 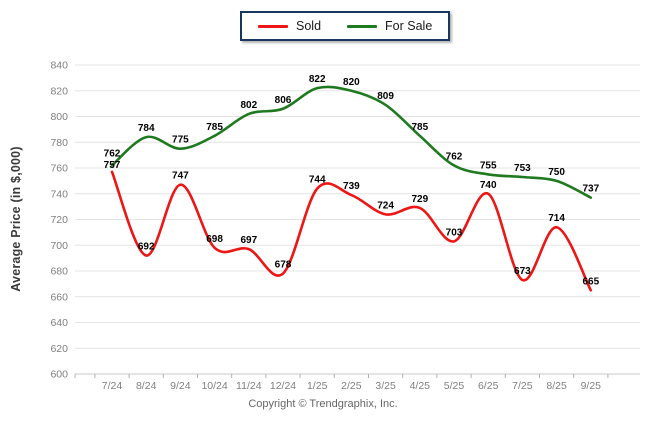 I want to click on y-tick-label: 720, so click(x=59, y=220).